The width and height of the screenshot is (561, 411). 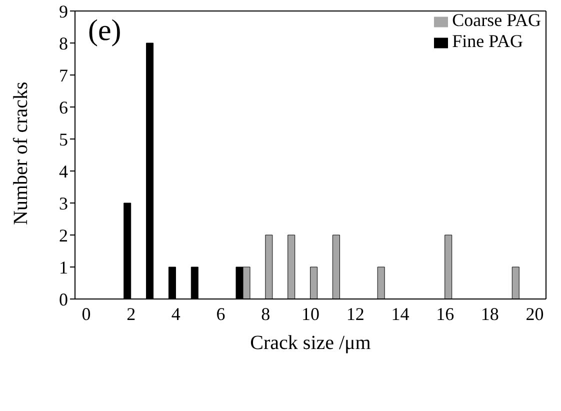 What do you see at coordinates (63, 43) in the screenshot?
I see `y-tick-label: 8` at bounding box center [63, 43].